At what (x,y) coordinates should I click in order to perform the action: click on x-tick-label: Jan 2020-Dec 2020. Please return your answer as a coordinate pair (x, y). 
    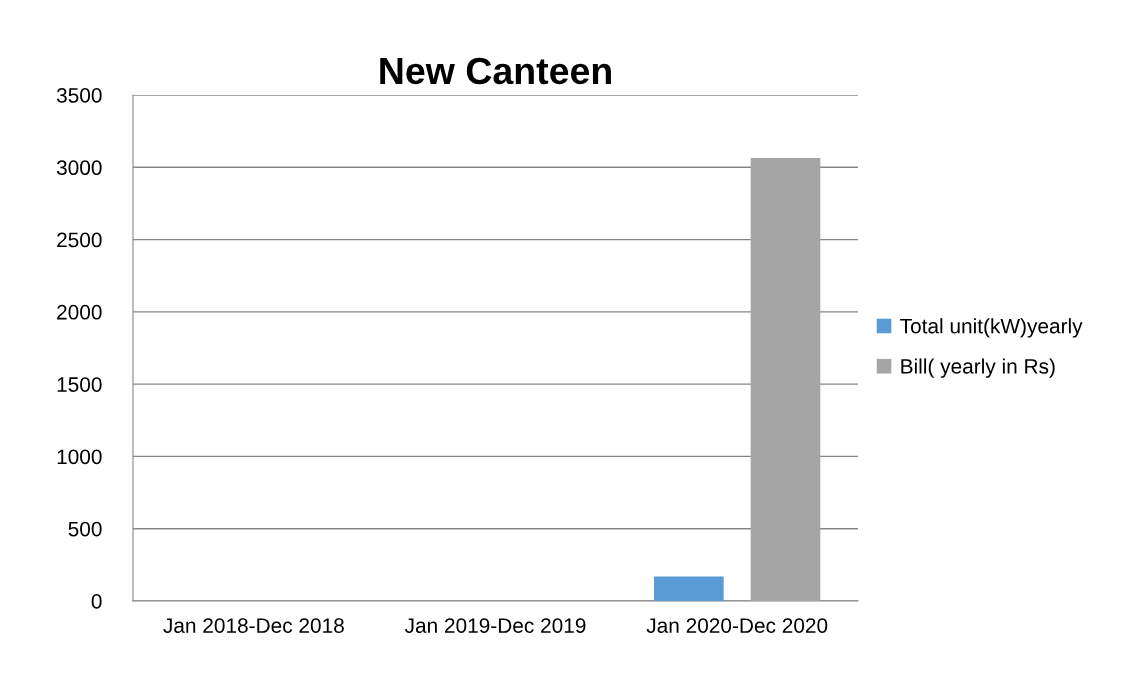
    Looking at the image, I should click on (737, 625).